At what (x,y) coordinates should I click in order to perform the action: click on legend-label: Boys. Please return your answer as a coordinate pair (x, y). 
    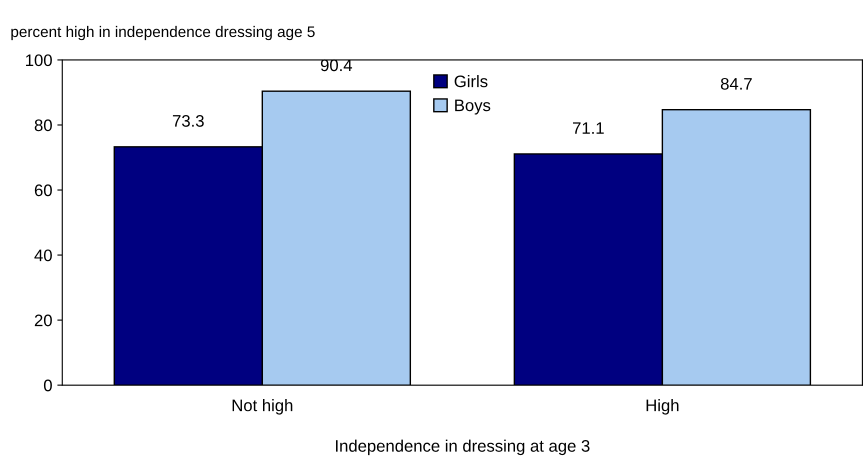
    Looking at the image, I should click on (472, 107).